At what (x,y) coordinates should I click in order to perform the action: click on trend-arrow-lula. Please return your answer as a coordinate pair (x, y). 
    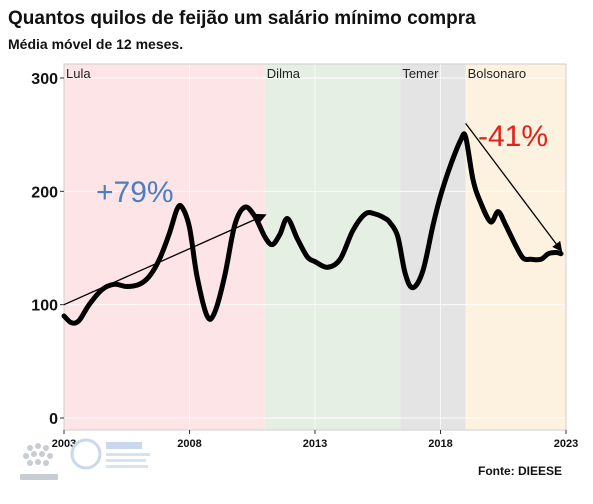
    Looking at the image, I should click on (165, 259).